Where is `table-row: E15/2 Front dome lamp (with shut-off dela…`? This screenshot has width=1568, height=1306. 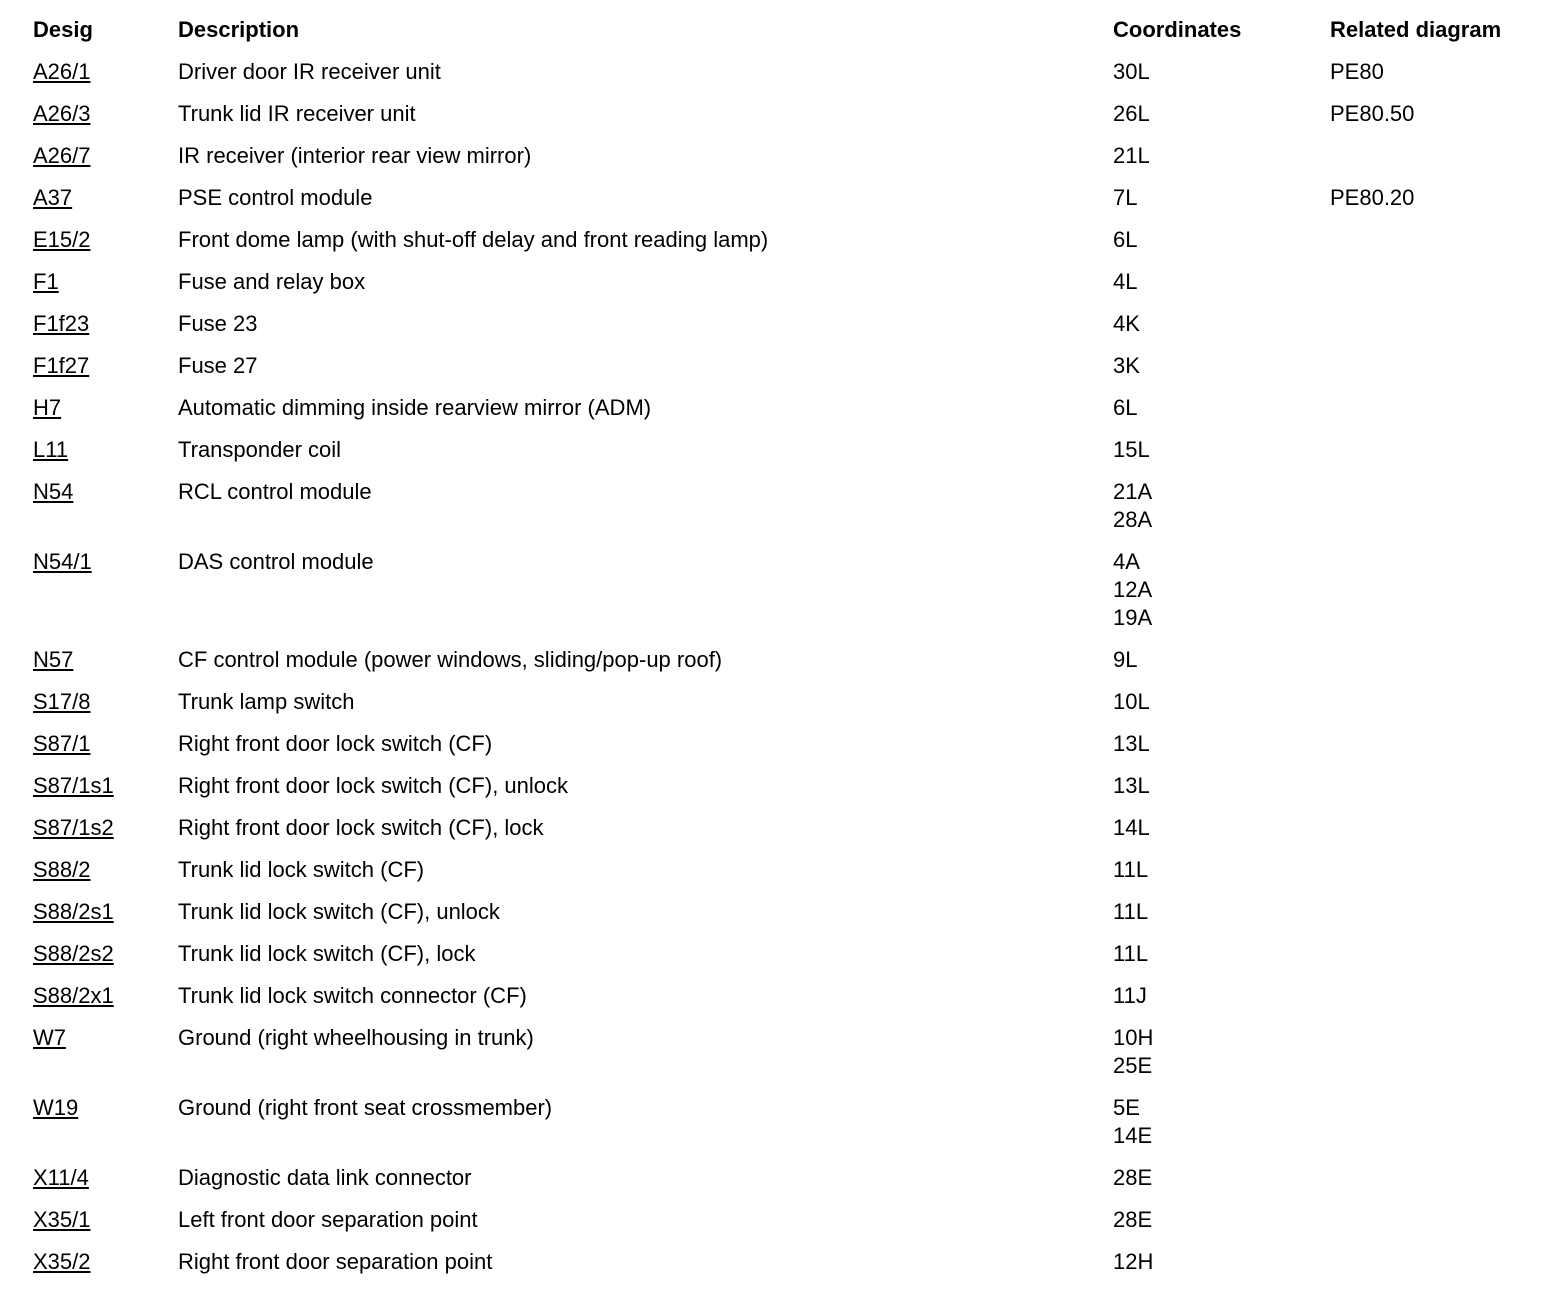 table-row: E15/2 Front dome lamp (with shut-off dela… is located at coordinates (790, 247).